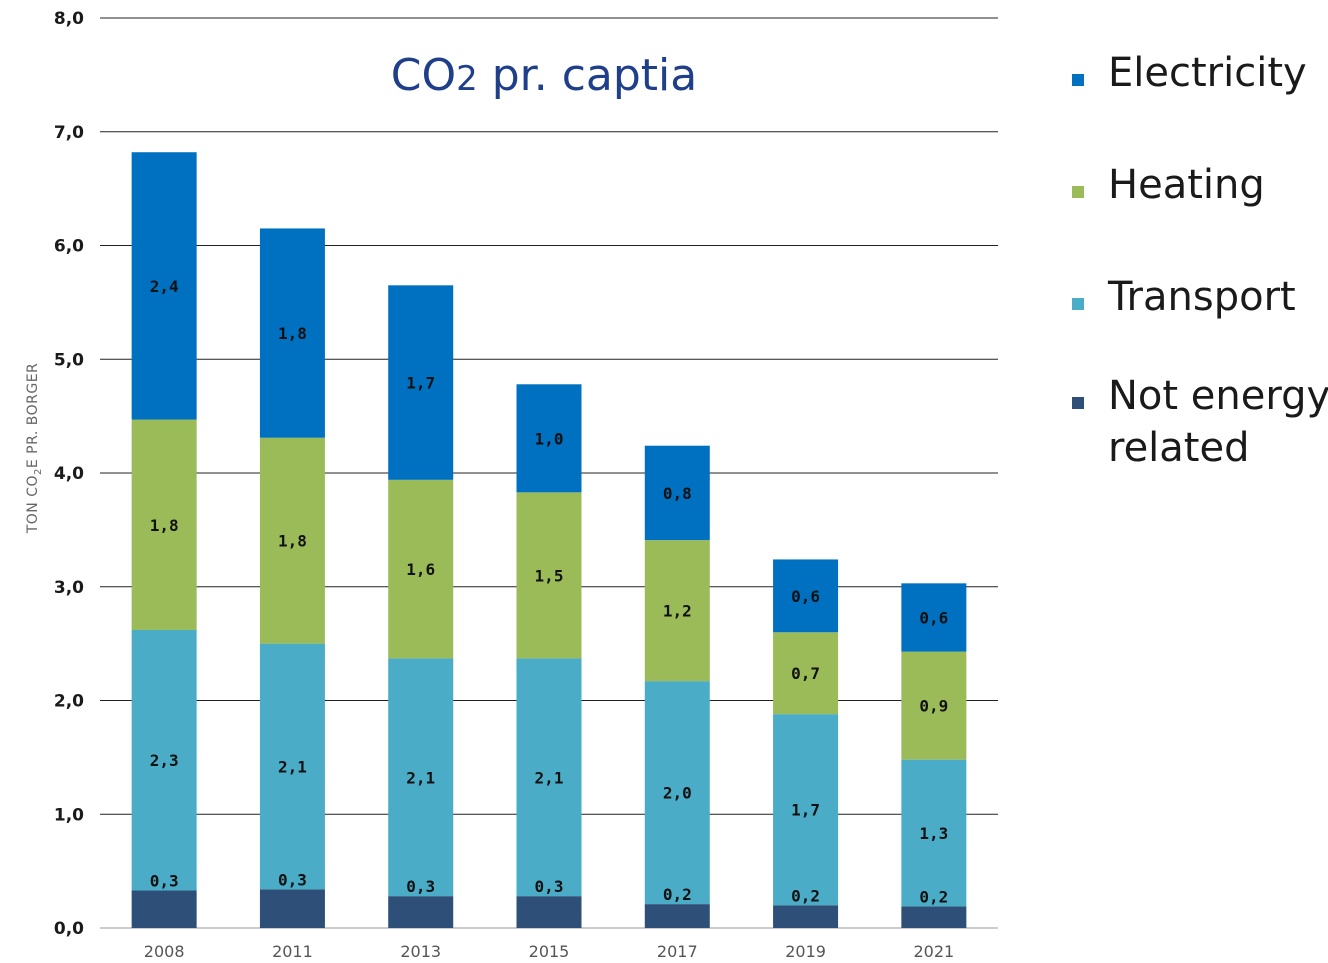 The image size is (1328, 963). What do you see at coordinates (467, 79) in the screenshot?
I see `chart-title-sub: 2` at bounding box center [467, 79].